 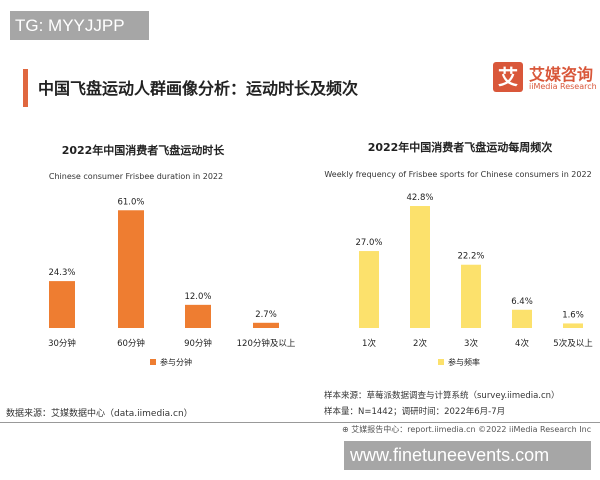 What do you see at coordinates (368, 243) in the screenshot?
I see `data-label: 27.0%` at bounding box center [368, 243].